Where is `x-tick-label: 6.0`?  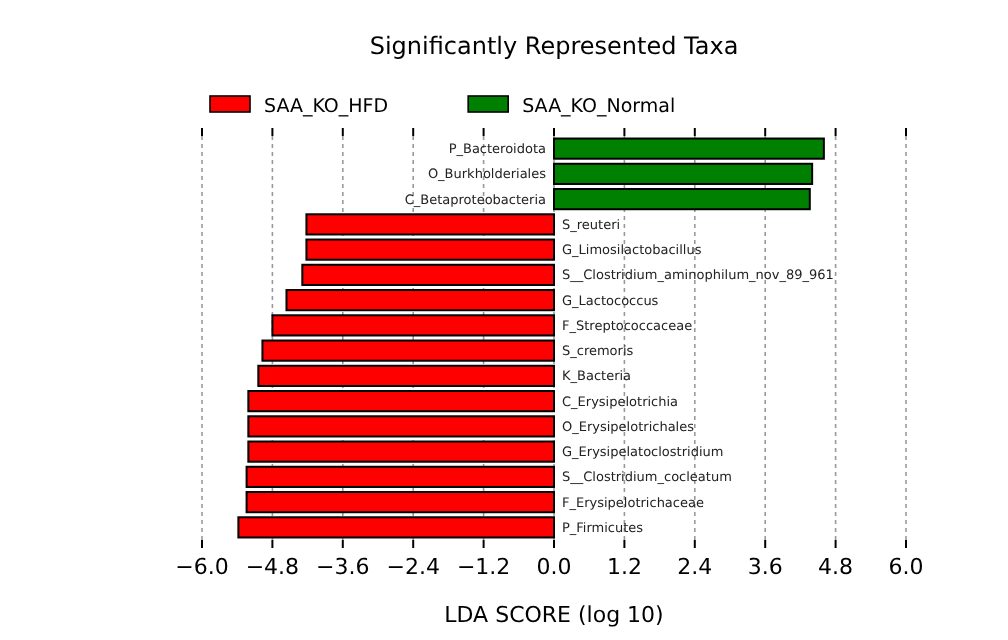
x-tick-label: 6.0 is located at coordinates (906, 566).